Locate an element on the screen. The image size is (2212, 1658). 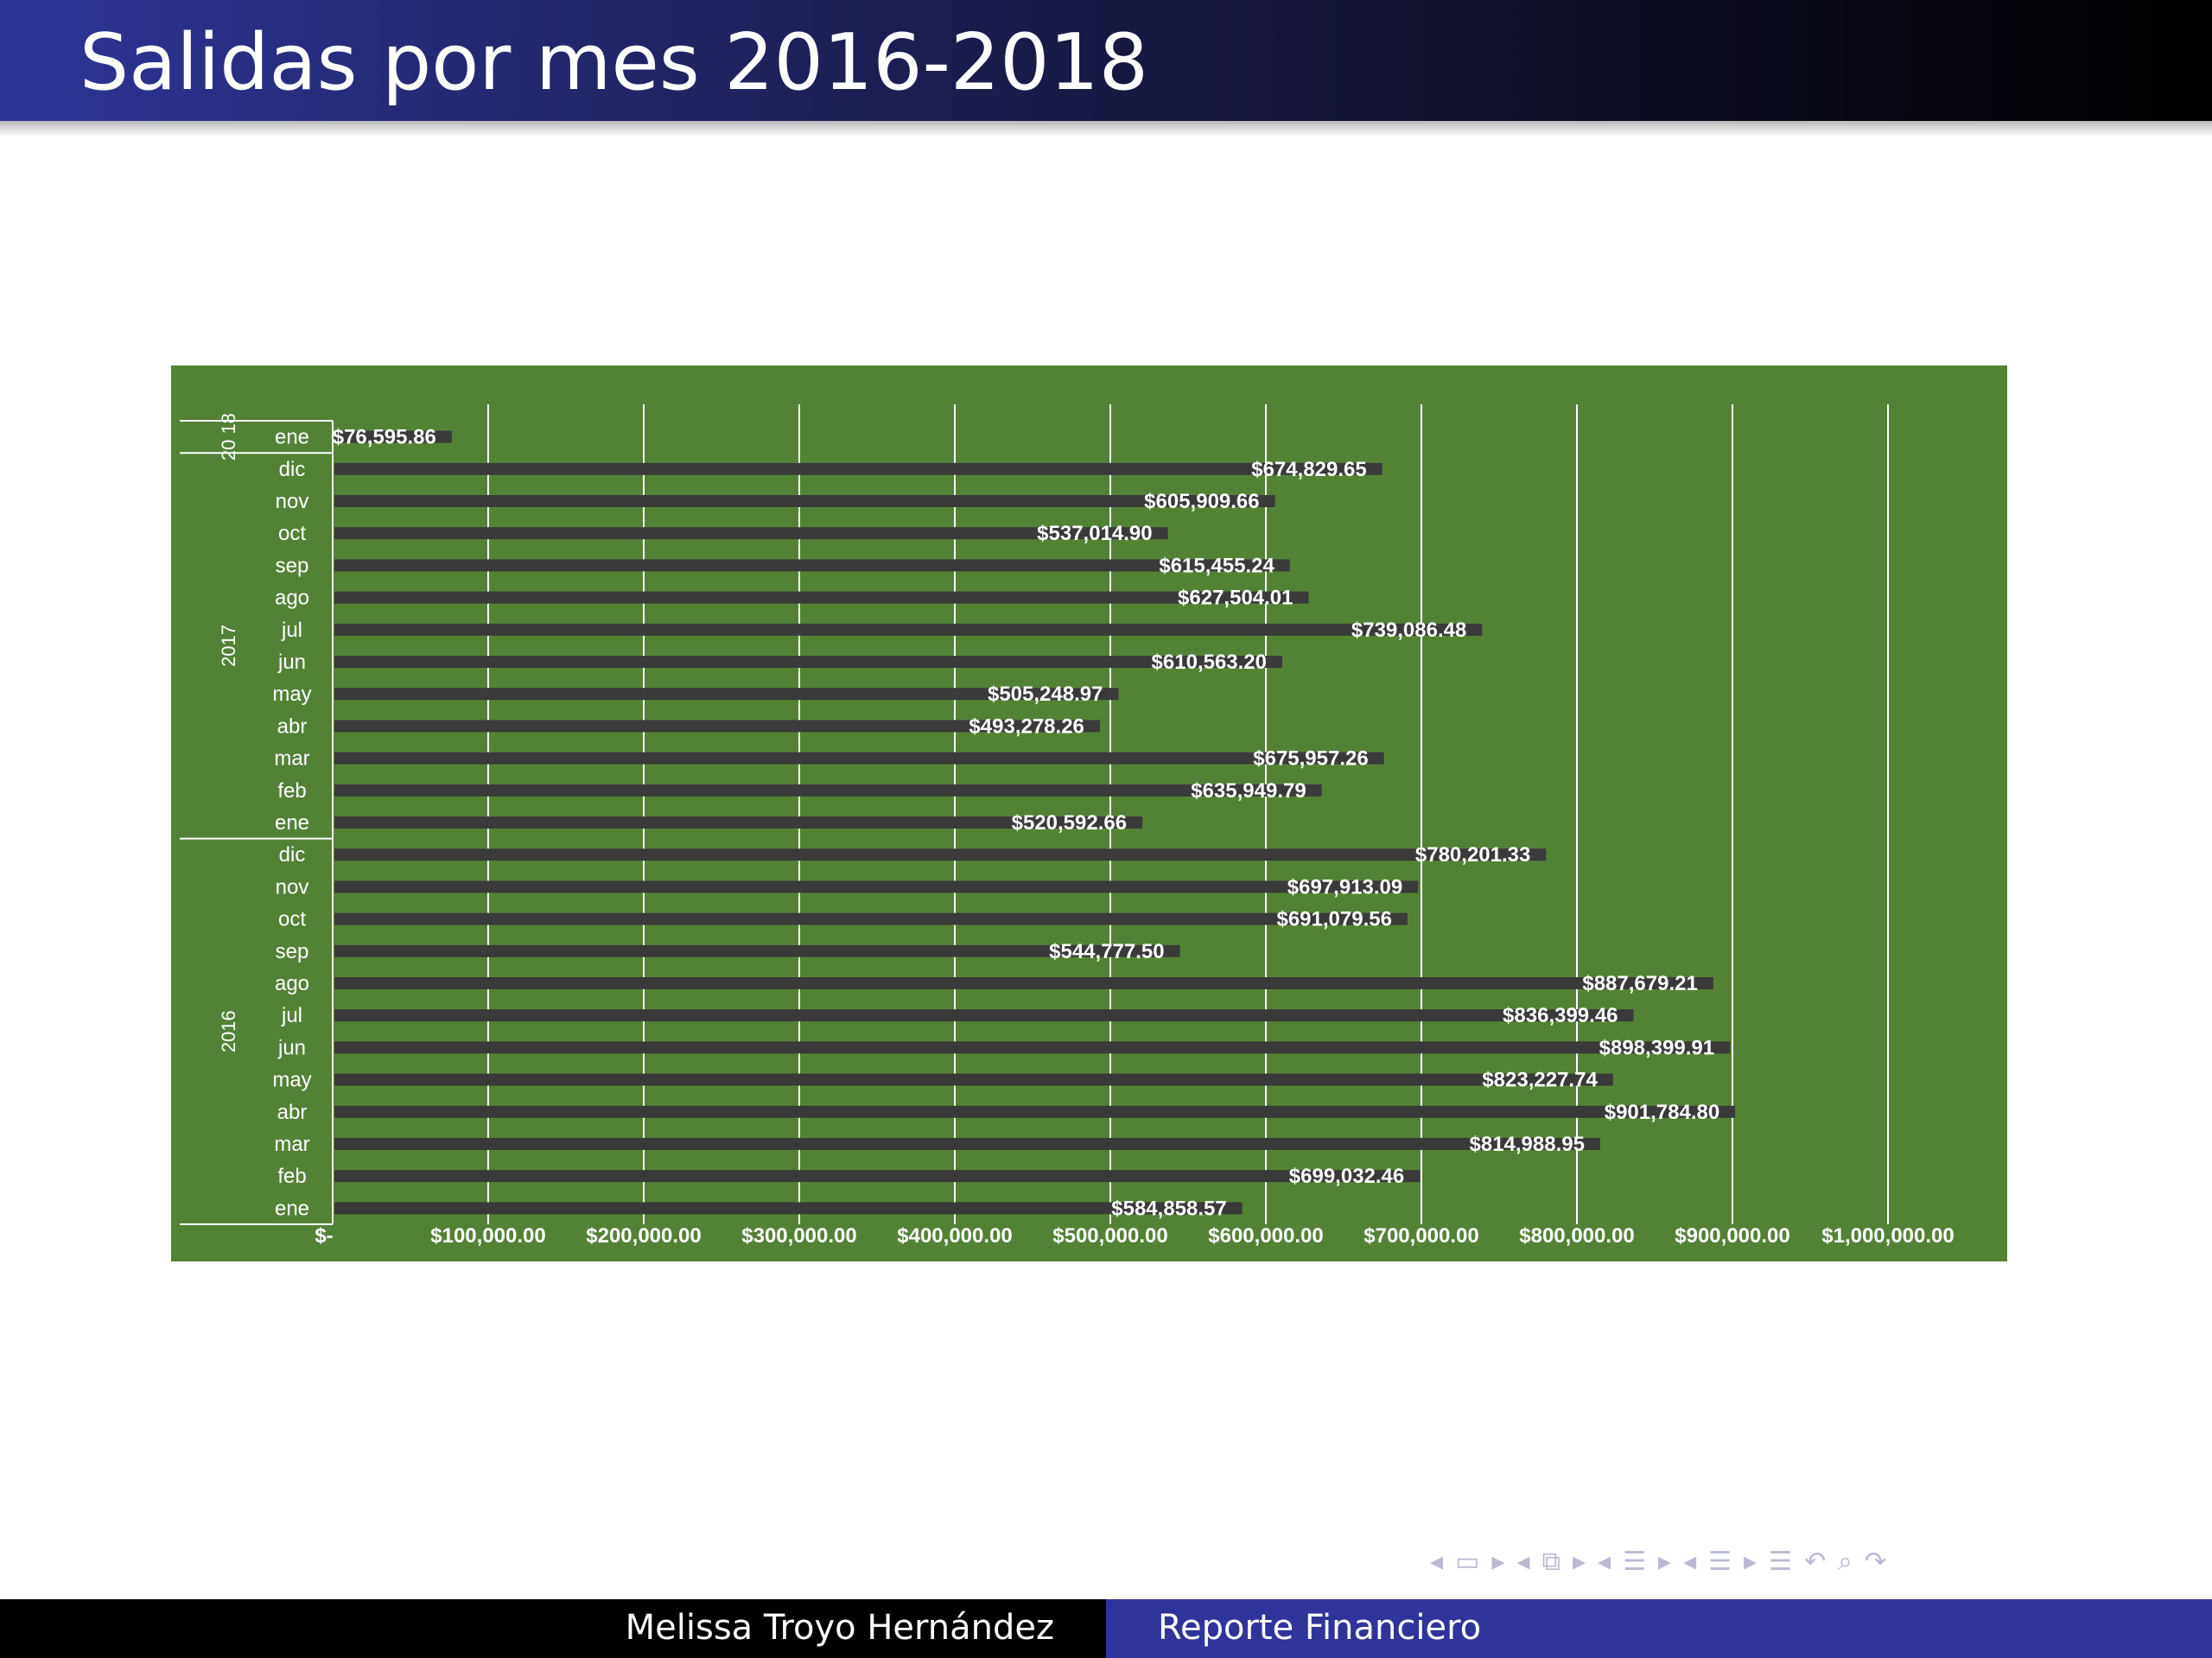
data-label: $584,858.57 is located at coordinates (1168, 1208).